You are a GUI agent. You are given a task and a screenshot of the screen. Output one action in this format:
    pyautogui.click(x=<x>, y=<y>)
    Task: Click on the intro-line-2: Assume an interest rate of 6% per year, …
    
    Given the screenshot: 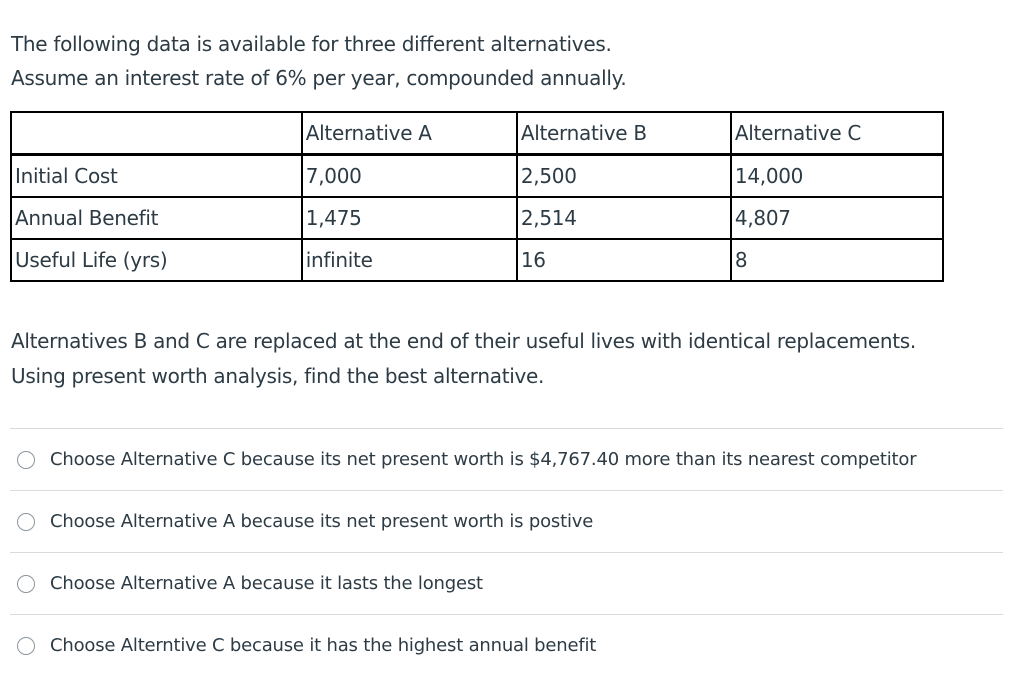 What is the action you would take?
    pyautogui.click(x=319, y=78)
    